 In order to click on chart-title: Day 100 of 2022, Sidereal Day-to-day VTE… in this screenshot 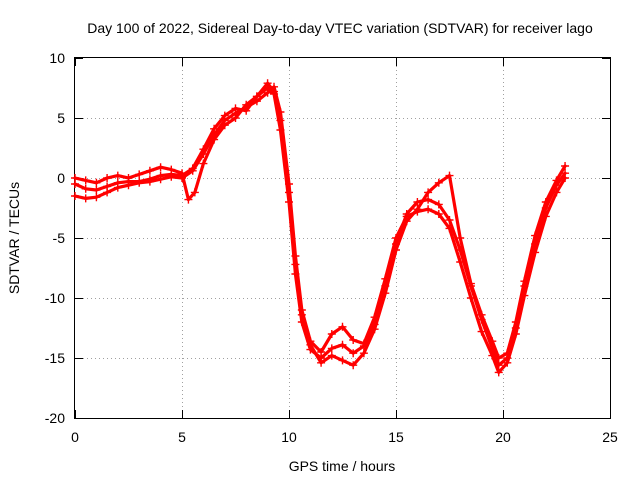, I will do `click(340, 28)`.